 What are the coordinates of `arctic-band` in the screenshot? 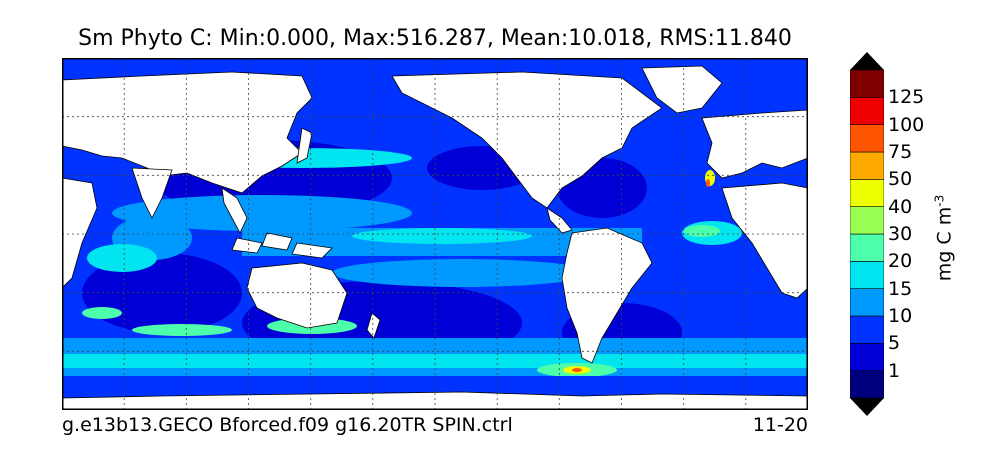 It's located at (435, 67).